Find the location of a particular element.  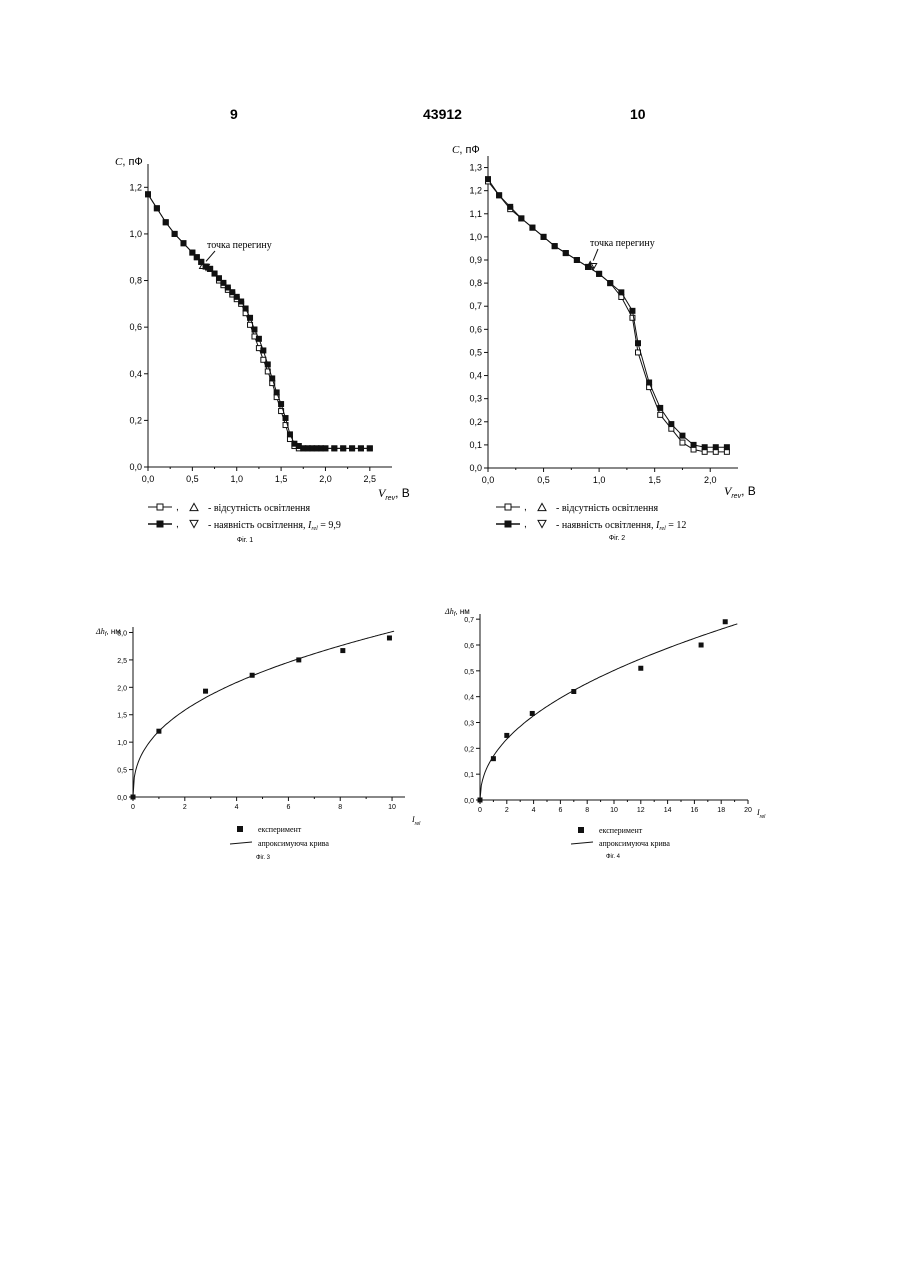

legend-label: апроксимуюча крива is located at coordinates (293, 843).